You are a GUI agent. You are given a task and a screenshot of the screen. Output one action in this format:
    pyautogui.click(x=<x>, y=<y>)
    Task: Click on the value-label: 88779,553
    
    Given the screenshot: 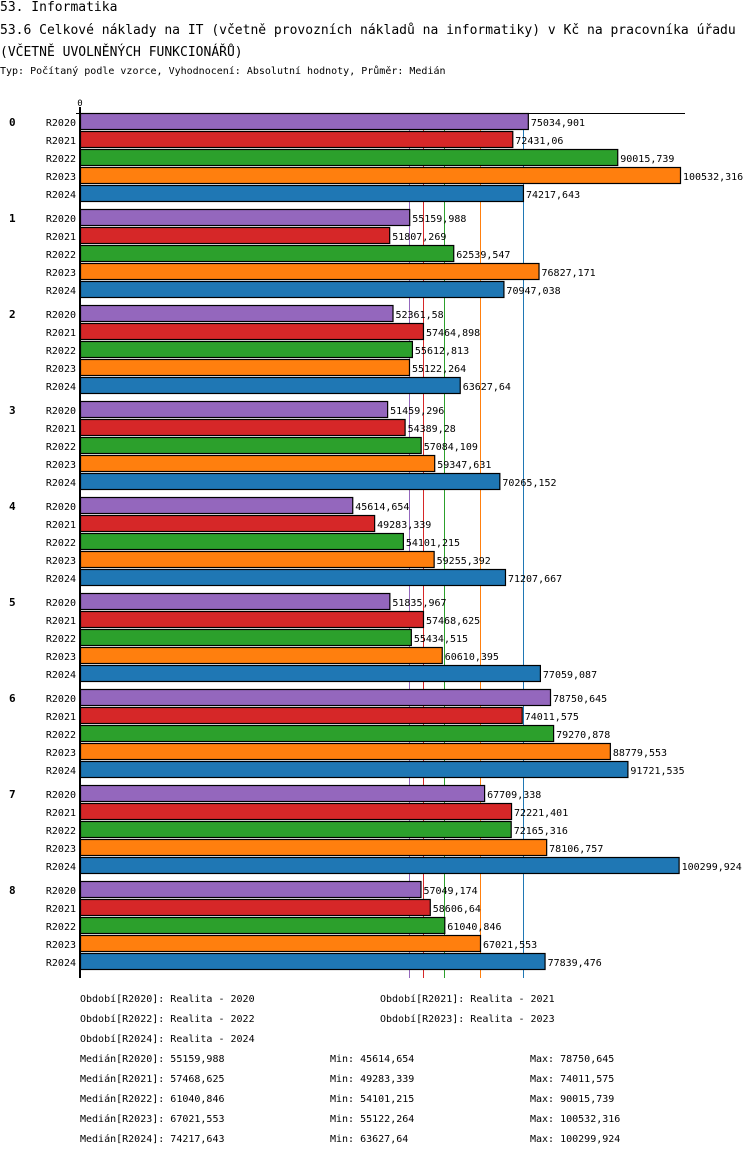 What is the action you would take?
    pyautogui.click(x=640, y=753)
    